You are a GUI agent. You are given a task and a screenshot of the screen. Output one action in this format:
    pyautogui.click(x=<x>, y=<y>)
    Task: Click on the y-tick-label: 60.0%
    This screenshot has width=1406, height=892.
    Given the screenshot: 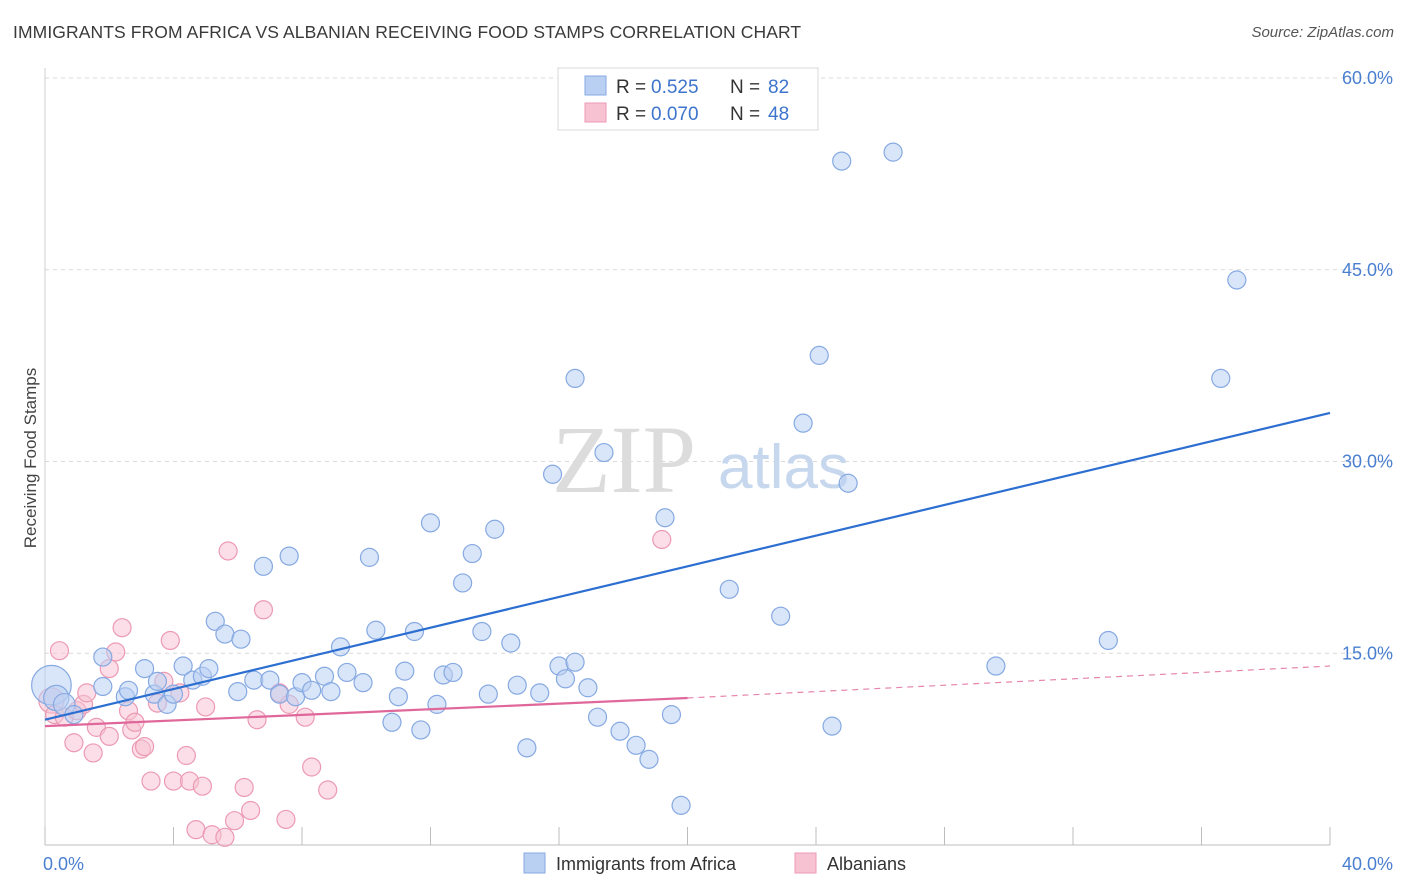 What is the action you would take?
    pyautogui.click(x=1367, y=78)
    